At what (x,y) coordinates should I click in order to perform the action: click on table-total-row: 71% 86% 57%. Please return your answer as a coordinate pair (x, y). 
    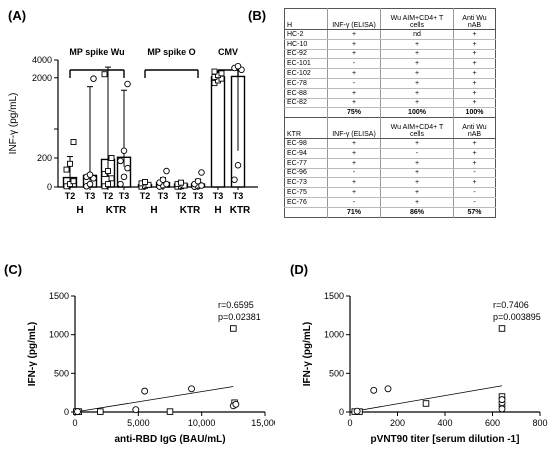
    Looking at the image, I should click on (390, 212).